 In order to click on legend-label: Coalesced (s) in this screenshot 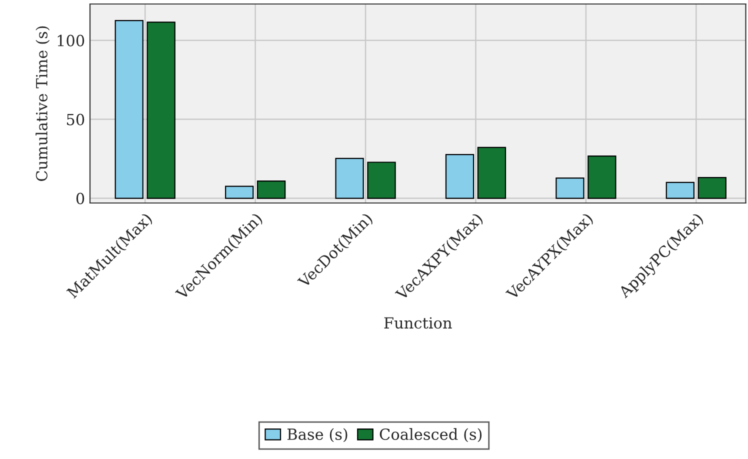, I will do `click(431, 435)`.